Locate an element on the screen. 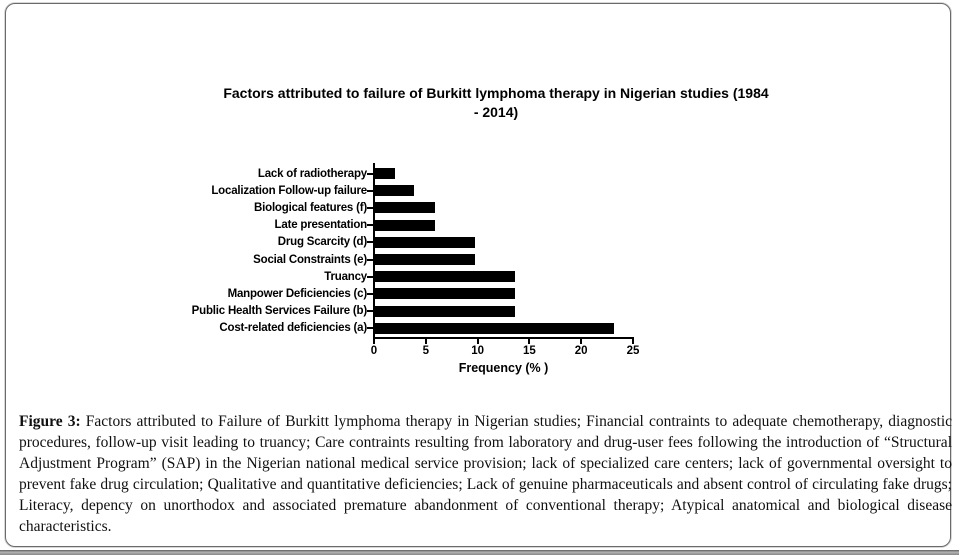  bar-row: Localization Follow-up failure is located at coordinates (395, 190).